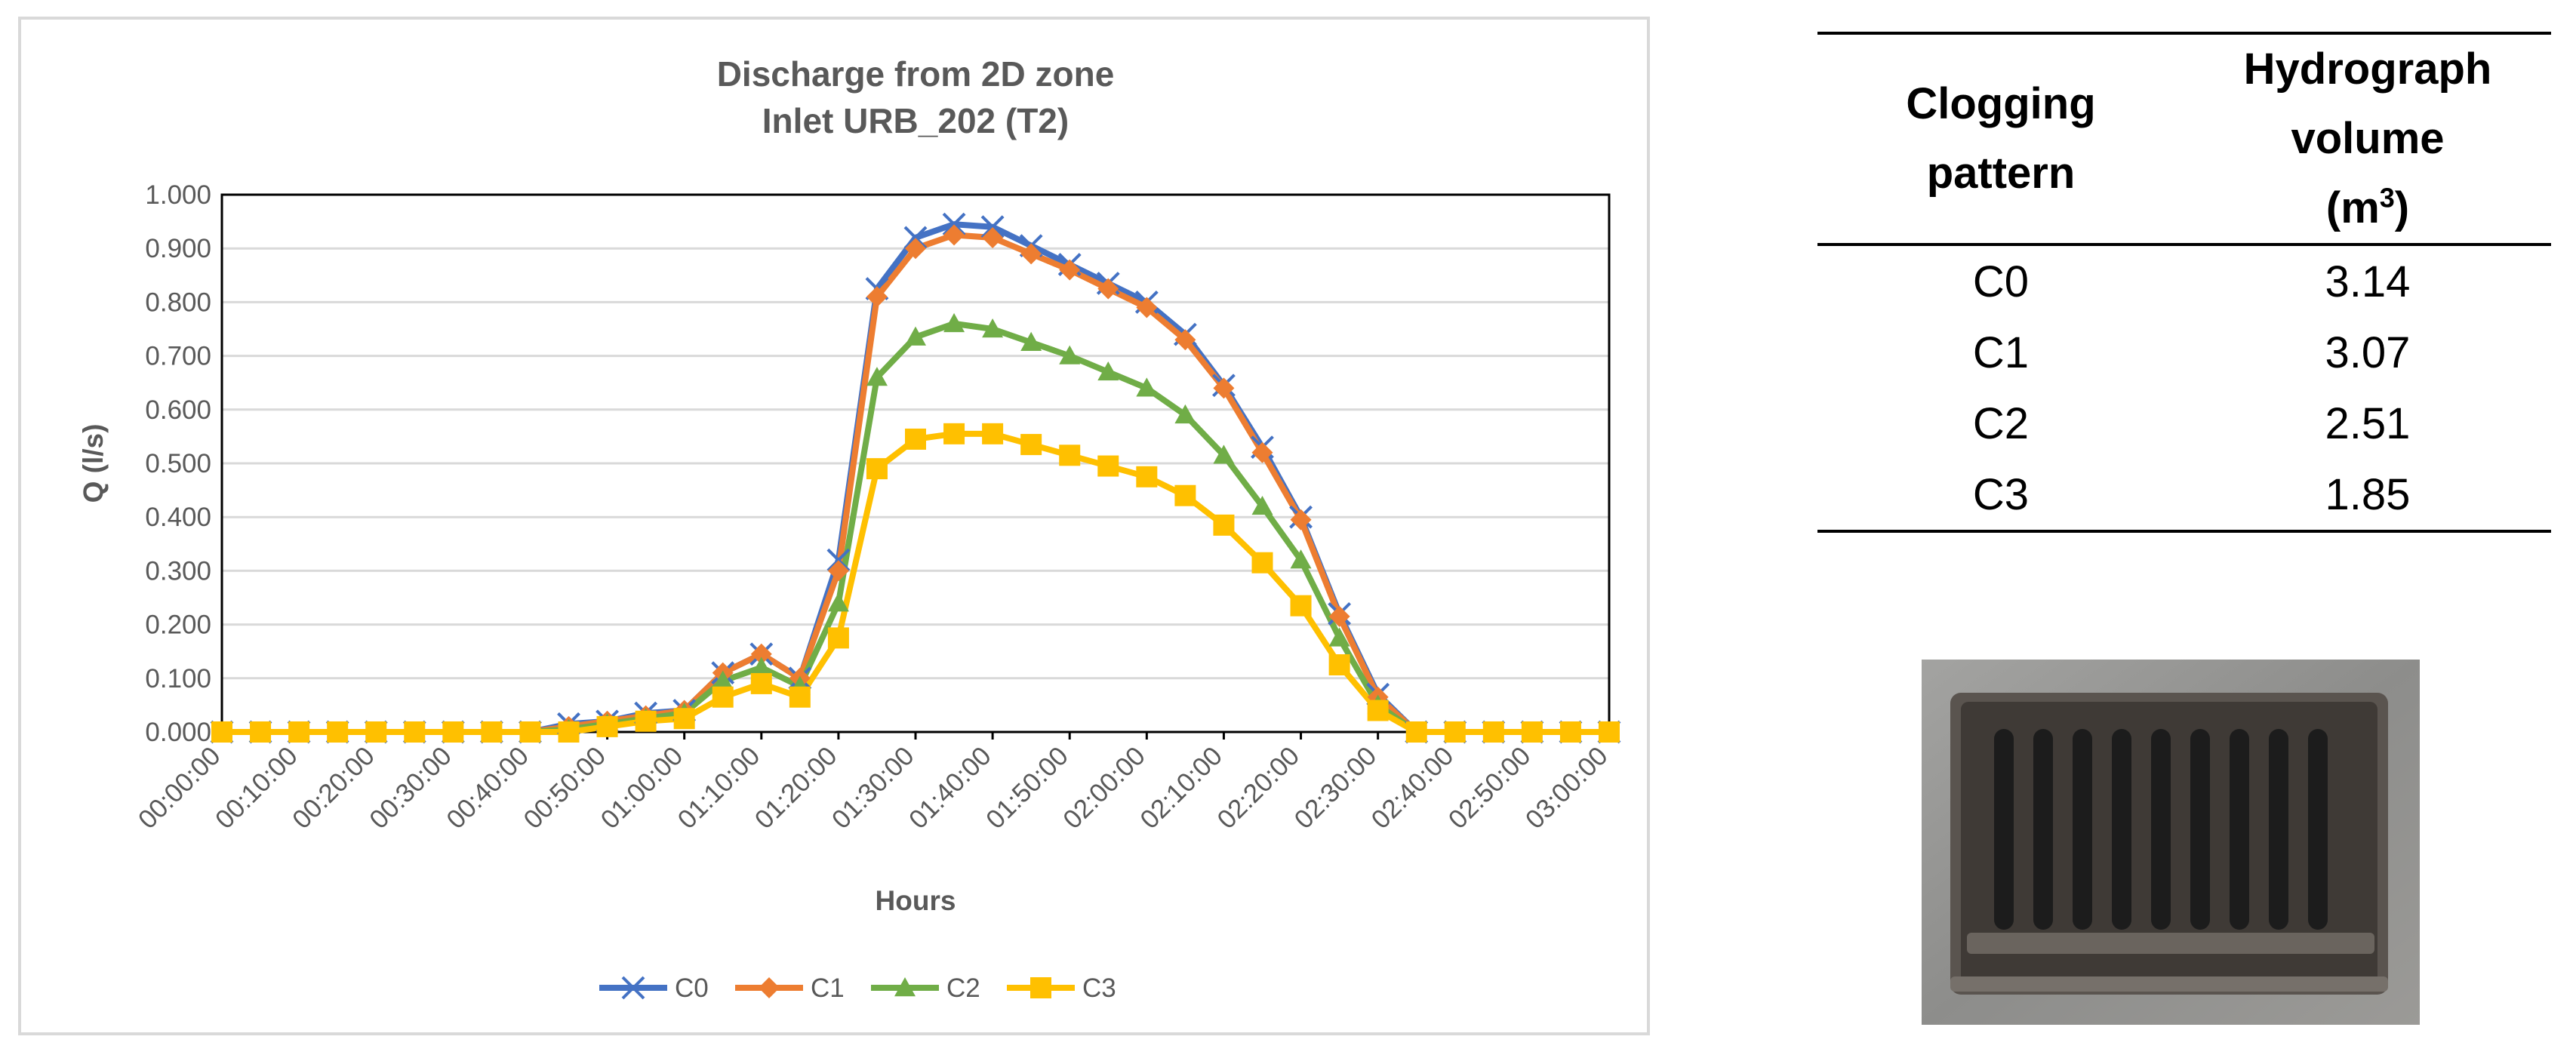 The image size is (2576, 1061). I want to click on x-axis-title: Hours, so click(916, 900).